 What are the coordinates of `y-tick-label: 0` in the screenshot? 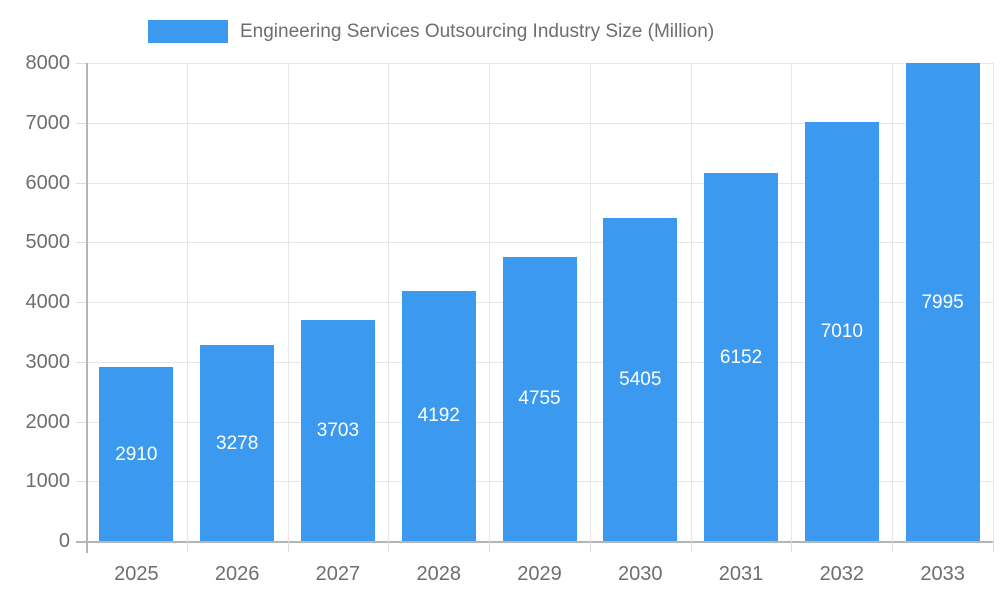 It's located at (64, 541).